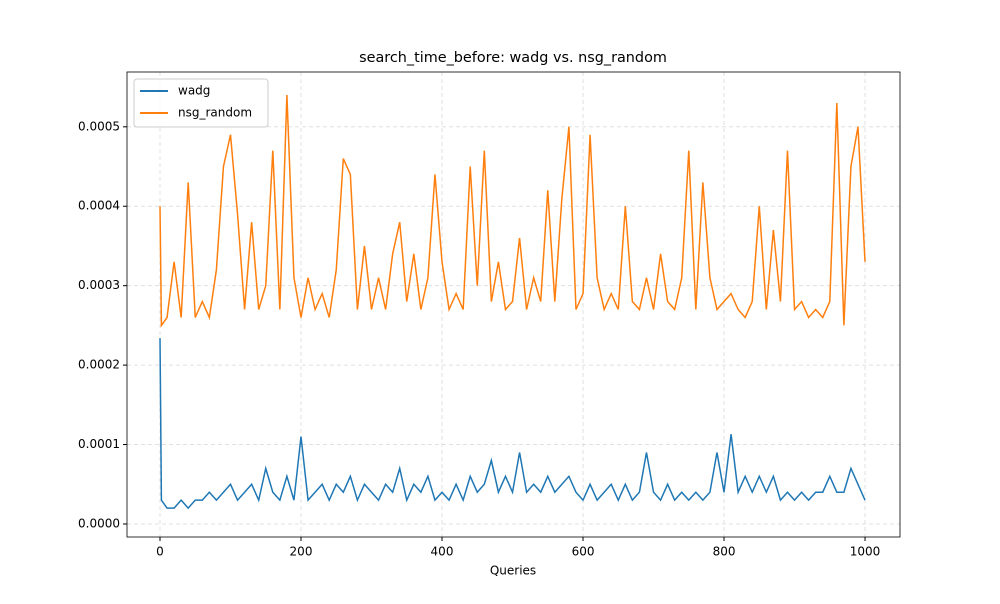  I want to click on y-tick-label: 0.0002, so click(99, 365).